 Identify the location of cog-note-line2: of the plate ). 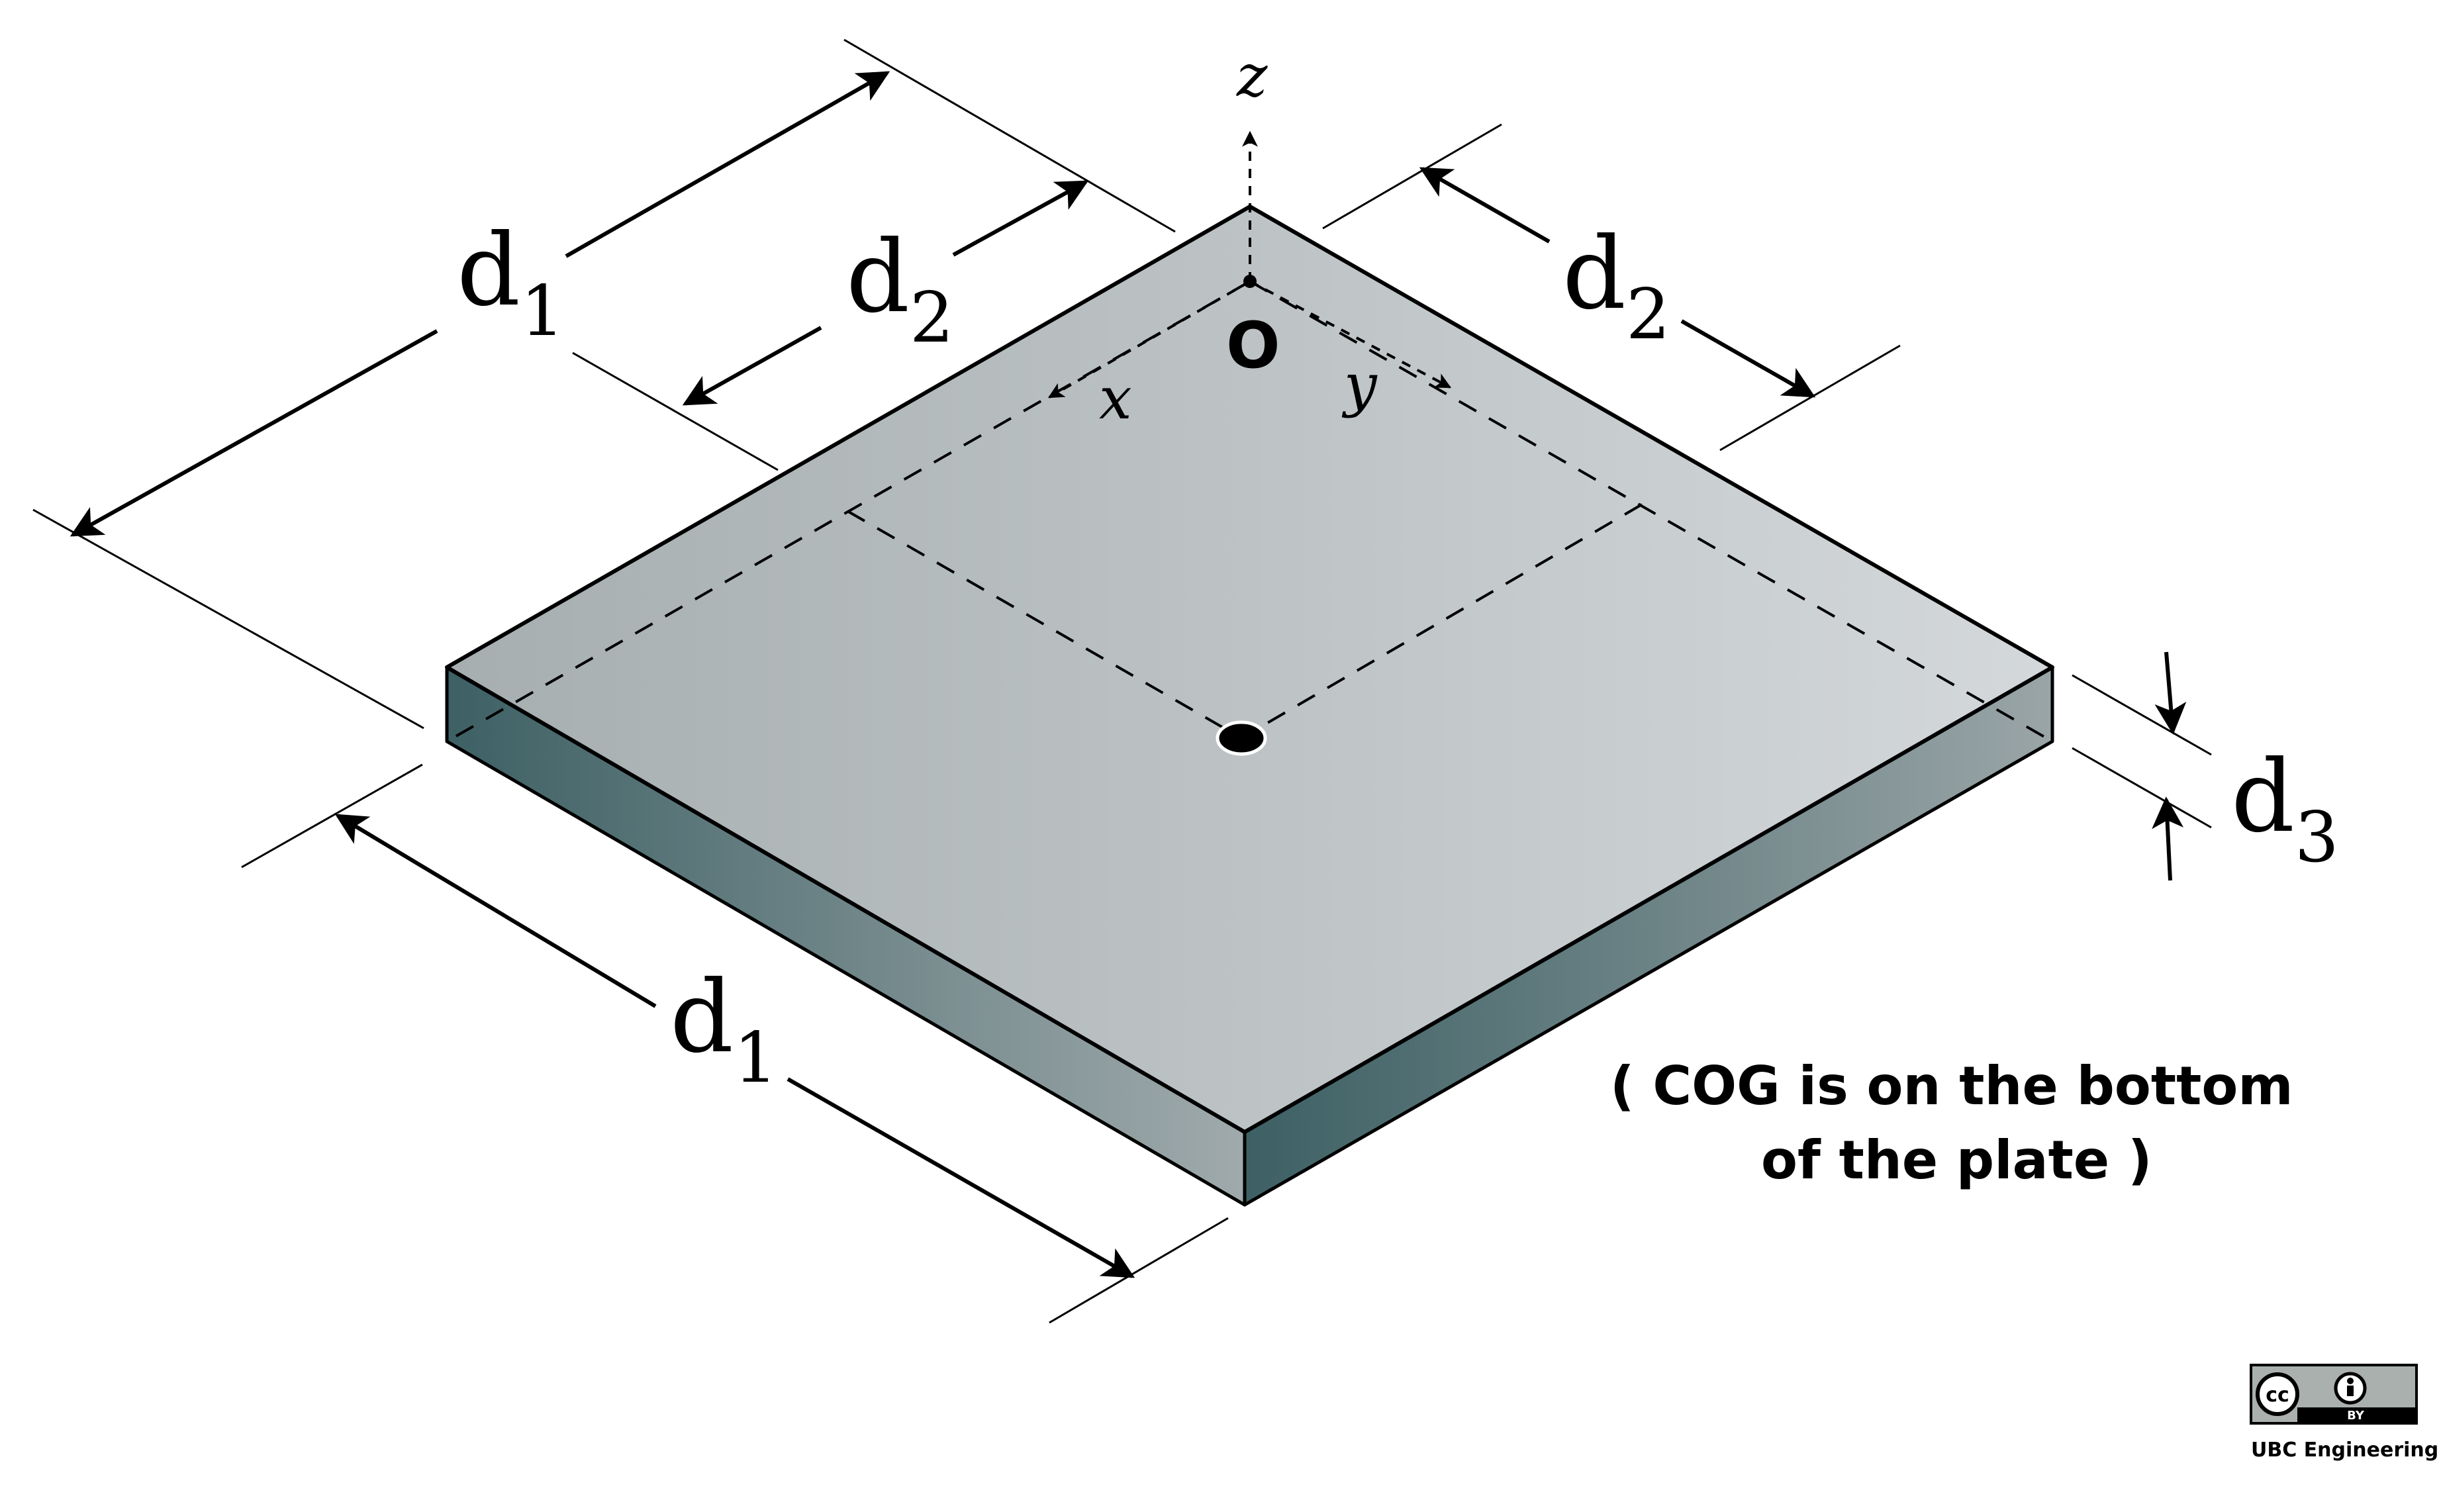
(1957, 1160).